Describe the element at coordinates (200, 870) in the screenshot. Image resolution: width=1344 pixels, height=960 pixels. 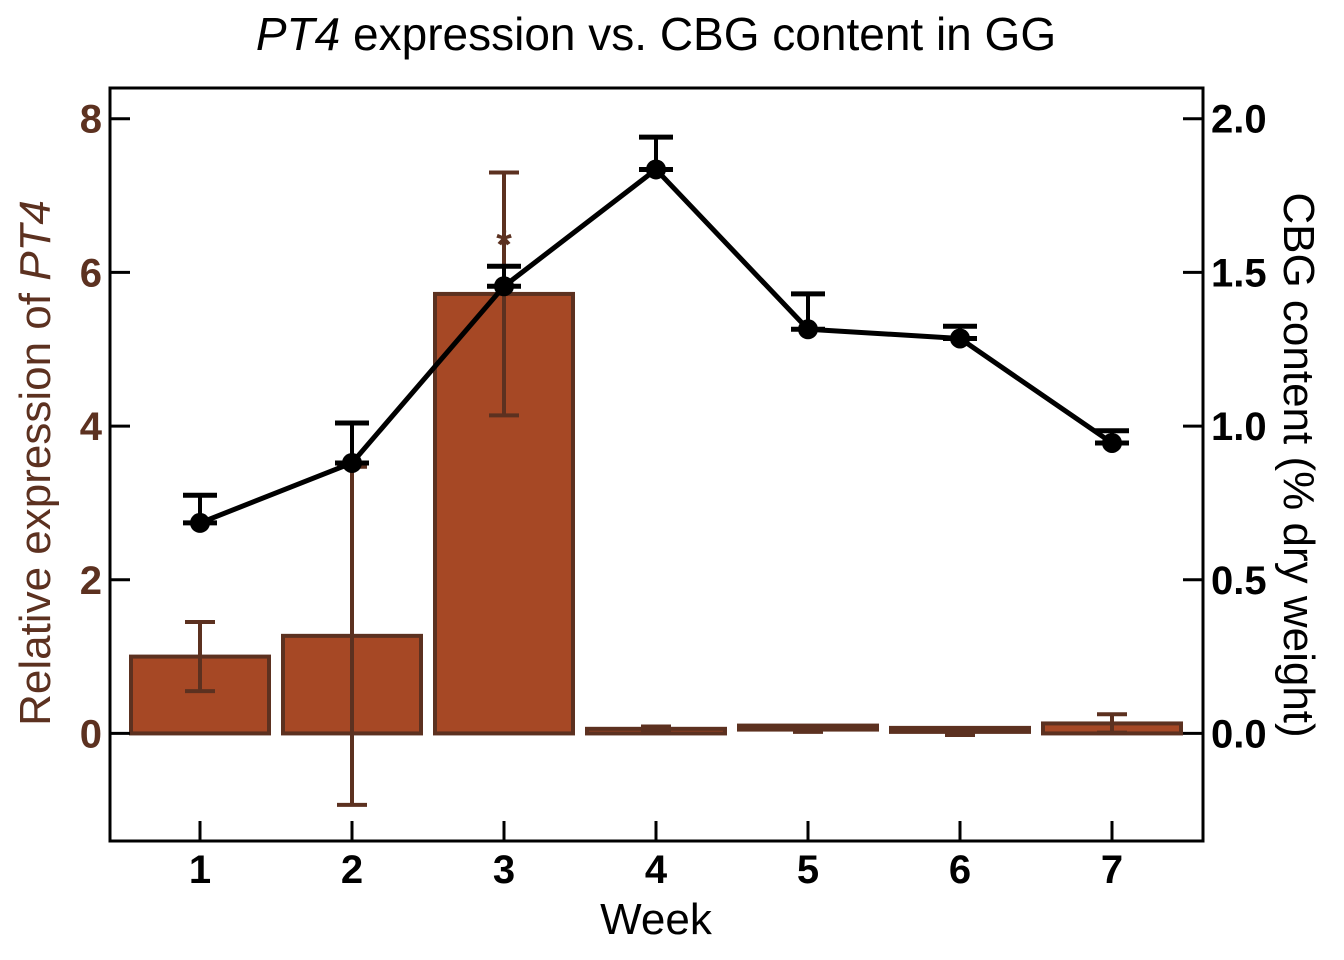
I see `x-tick-label: 1` at that location.